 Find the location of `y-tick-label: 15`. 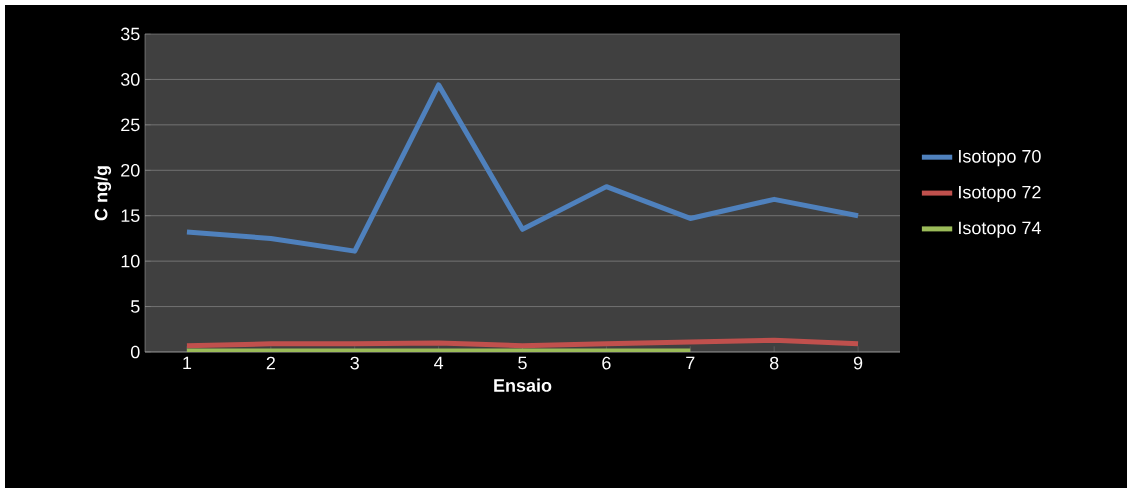

y-tick-label: 15 is located at coordinates (130, 215).